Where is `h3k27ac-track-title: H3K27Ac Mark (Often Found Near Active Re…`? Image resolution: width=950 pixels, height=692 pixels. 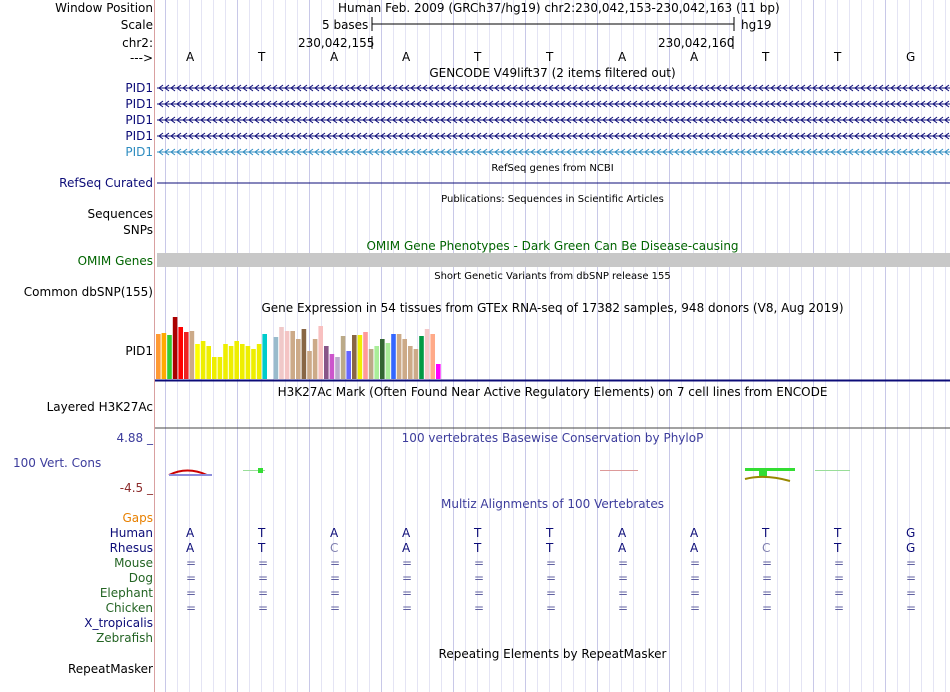 h3k27ac-track-title: H3K27Ac Mark (Often Found Near Active Re… is located at coordinates (552, 392).